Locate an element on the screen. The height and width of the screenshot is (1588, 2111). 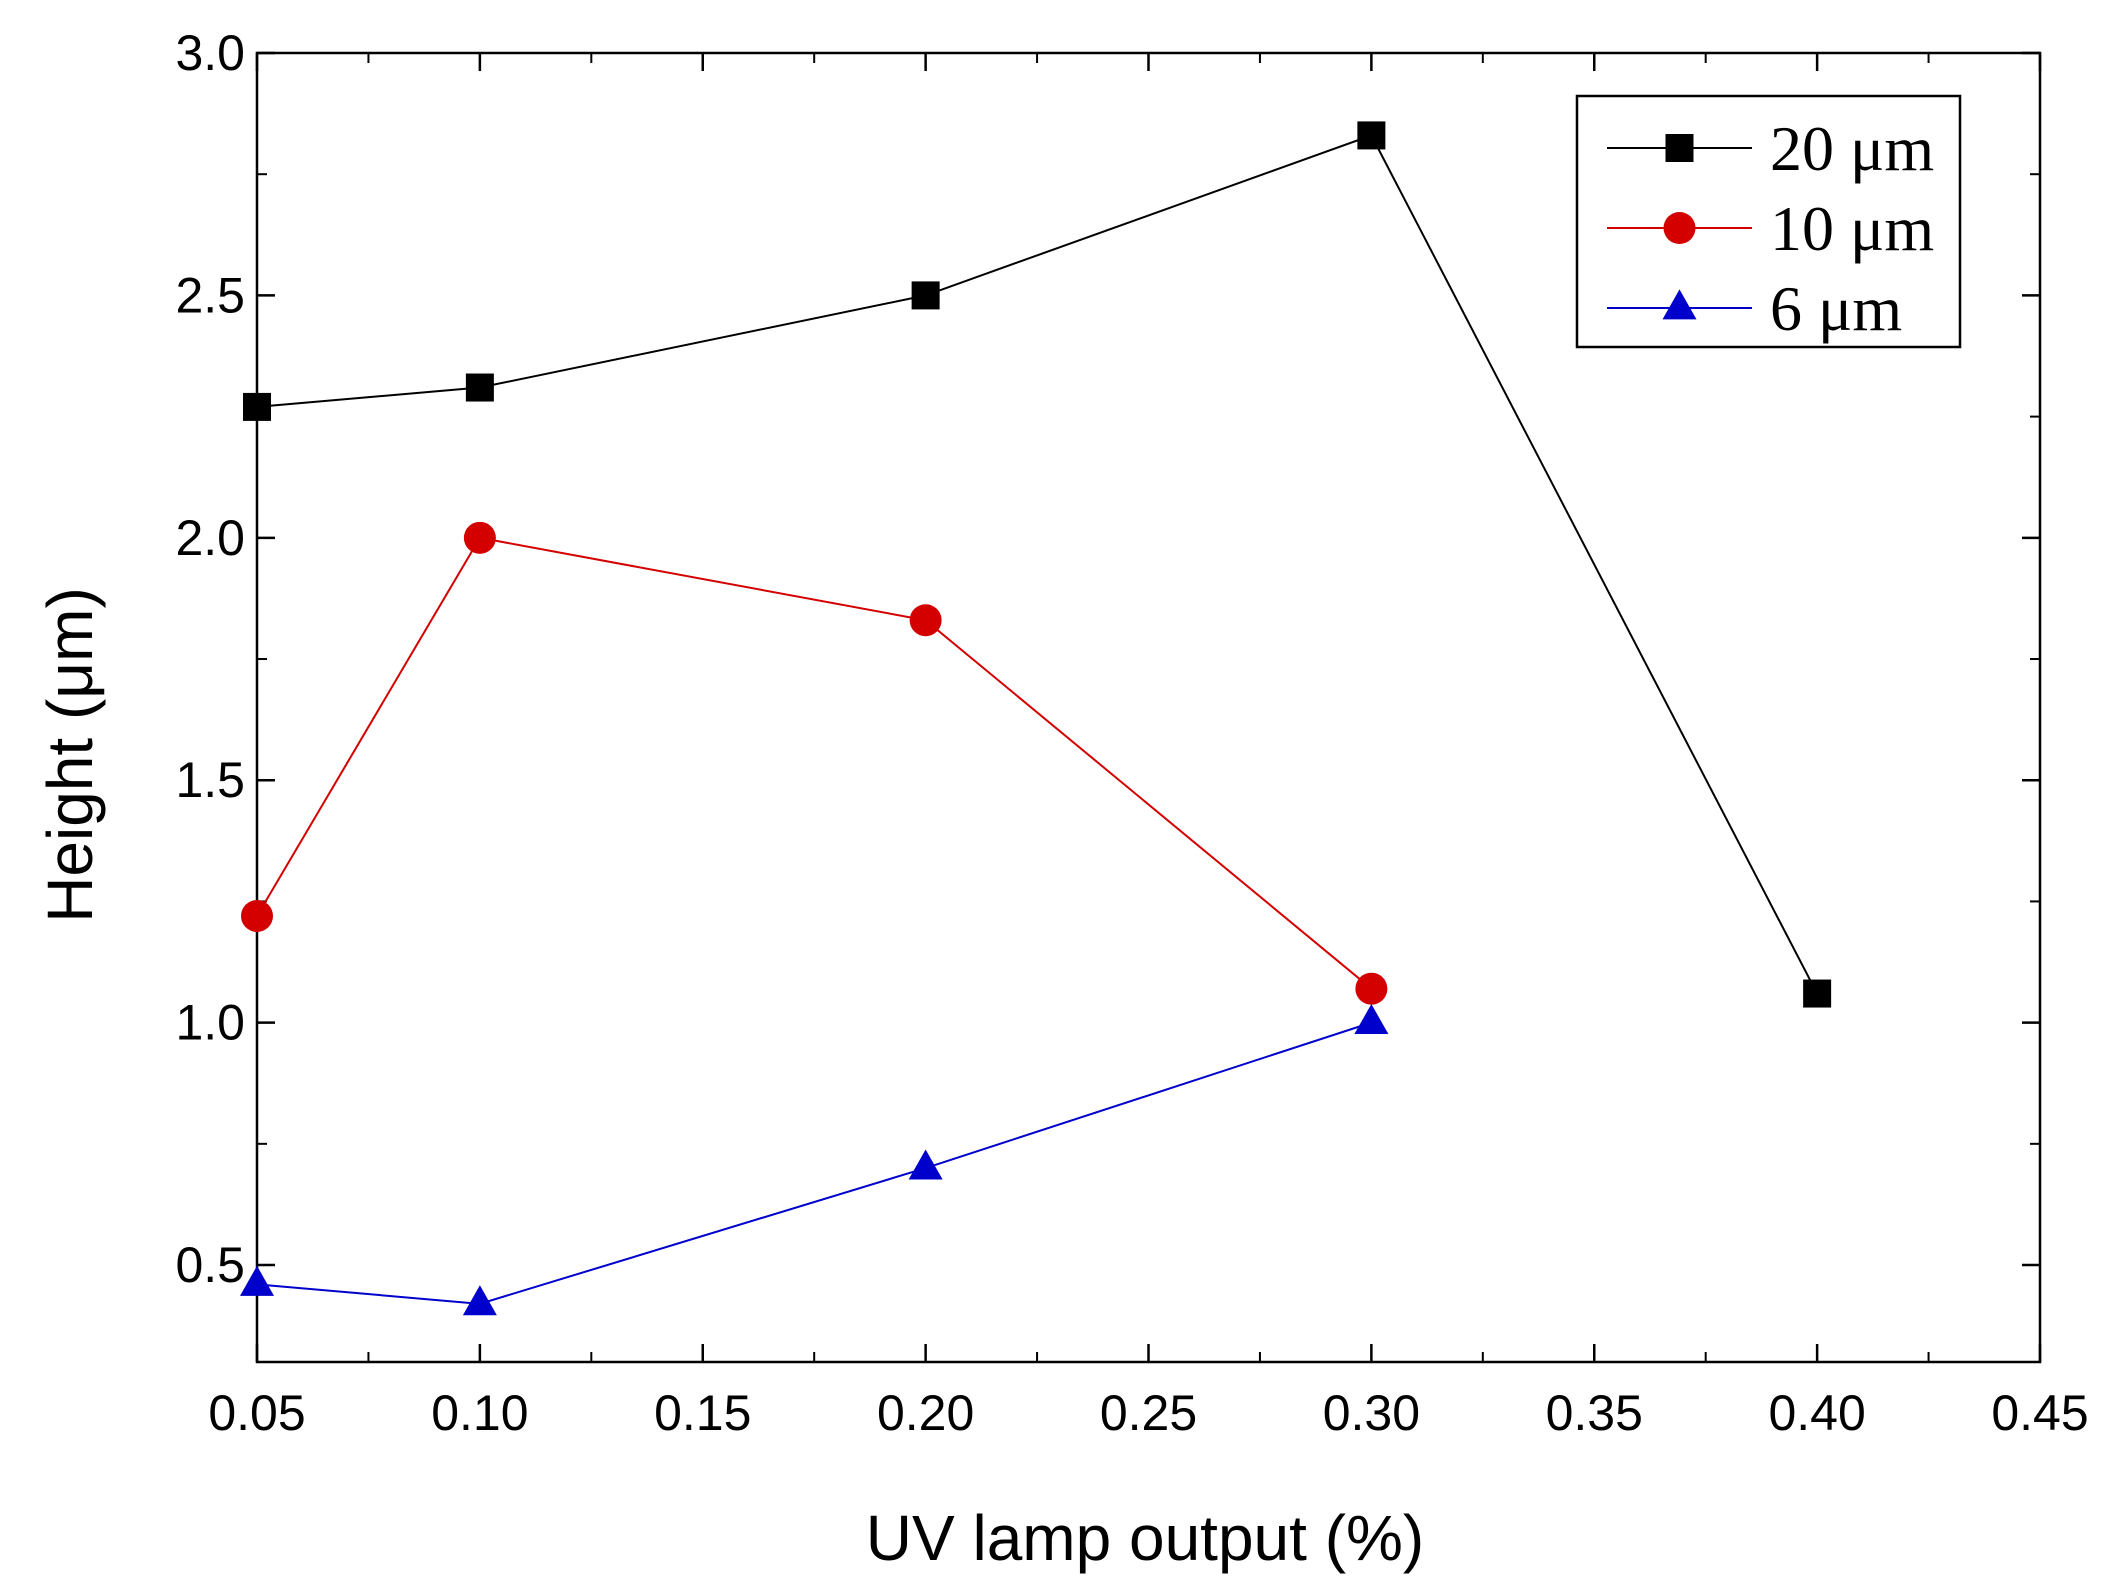
y-tick-label: 2.0 is located at coordinates (210, 538).